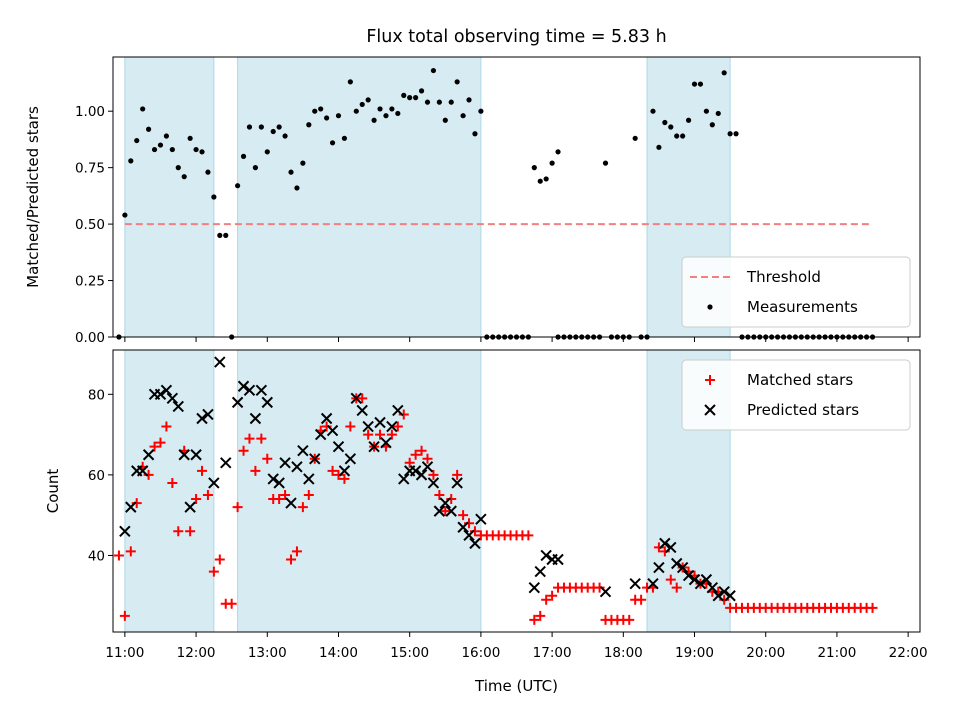  I want to click on top-shaded-interval, so click(169, 197).